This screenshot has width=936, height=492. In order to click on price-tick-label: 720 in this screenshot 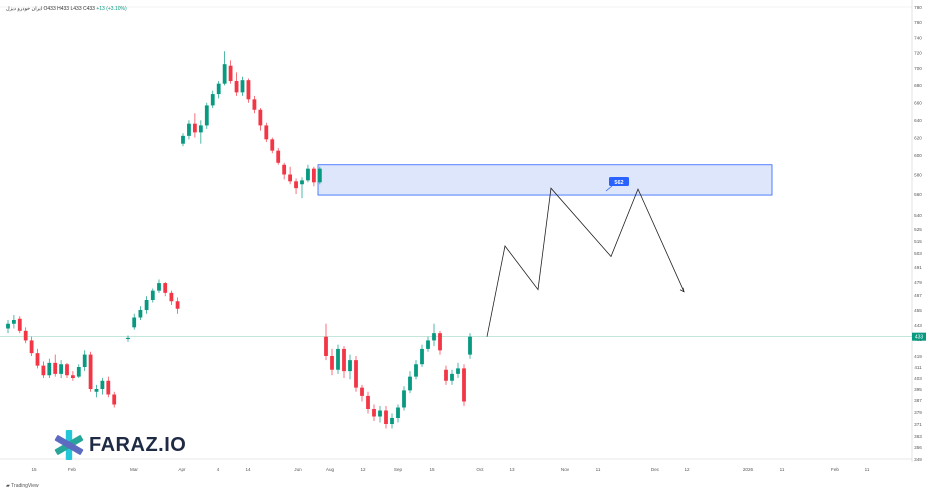, I will do `click(918, 53)`.